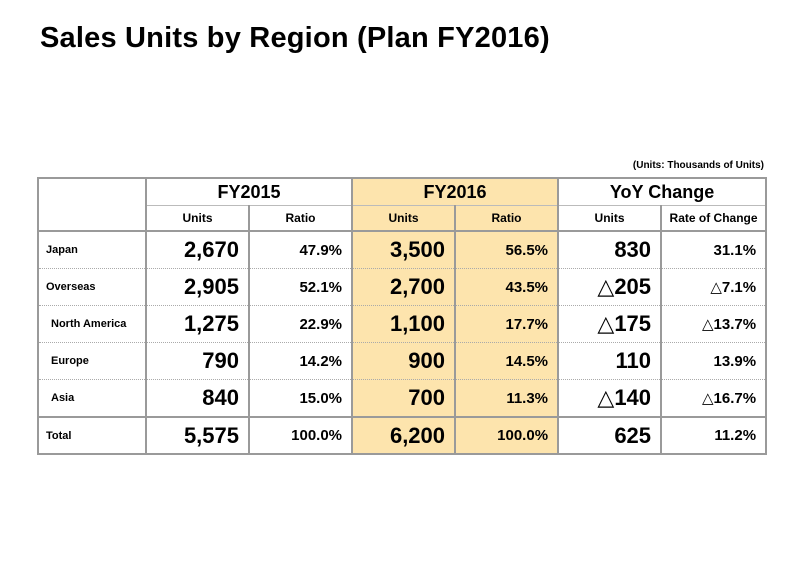 The image size is (800, 565). What do you see at coordinates (609, 250) in the screenshot?
I see `cell-yoy-units: 830` at bounding box center [609, 250].